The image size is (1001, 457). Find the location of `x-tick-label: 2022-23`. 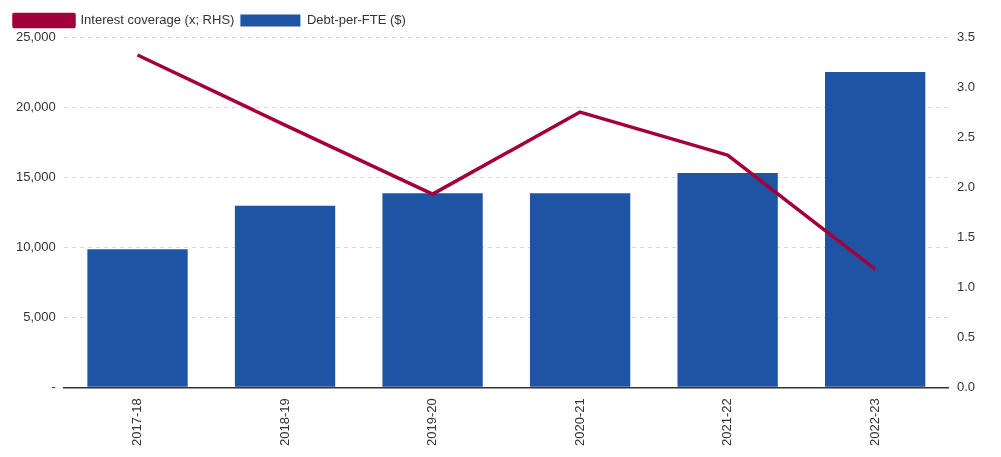

x-tick-label: 2022-23 is located at coordinates (874, 422).